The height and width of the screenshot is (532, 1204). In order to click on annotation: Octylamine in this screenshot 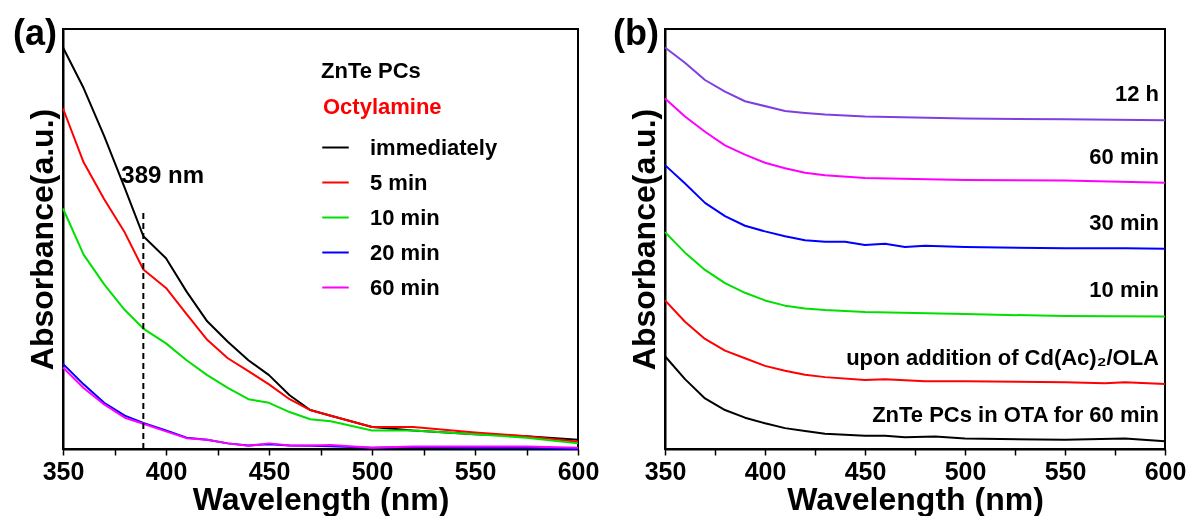, I will do `click(382, 106)`.